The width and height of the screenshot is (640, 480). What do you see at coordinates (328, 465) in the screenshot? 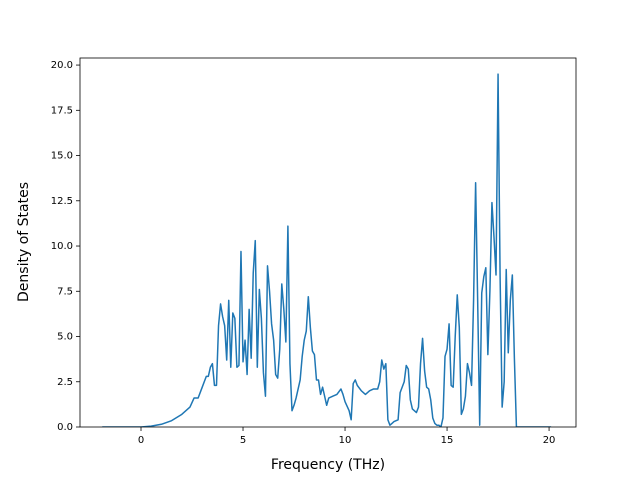
I see `x-axis-label: Frequency (THz)` at bounding box center [328, 465].